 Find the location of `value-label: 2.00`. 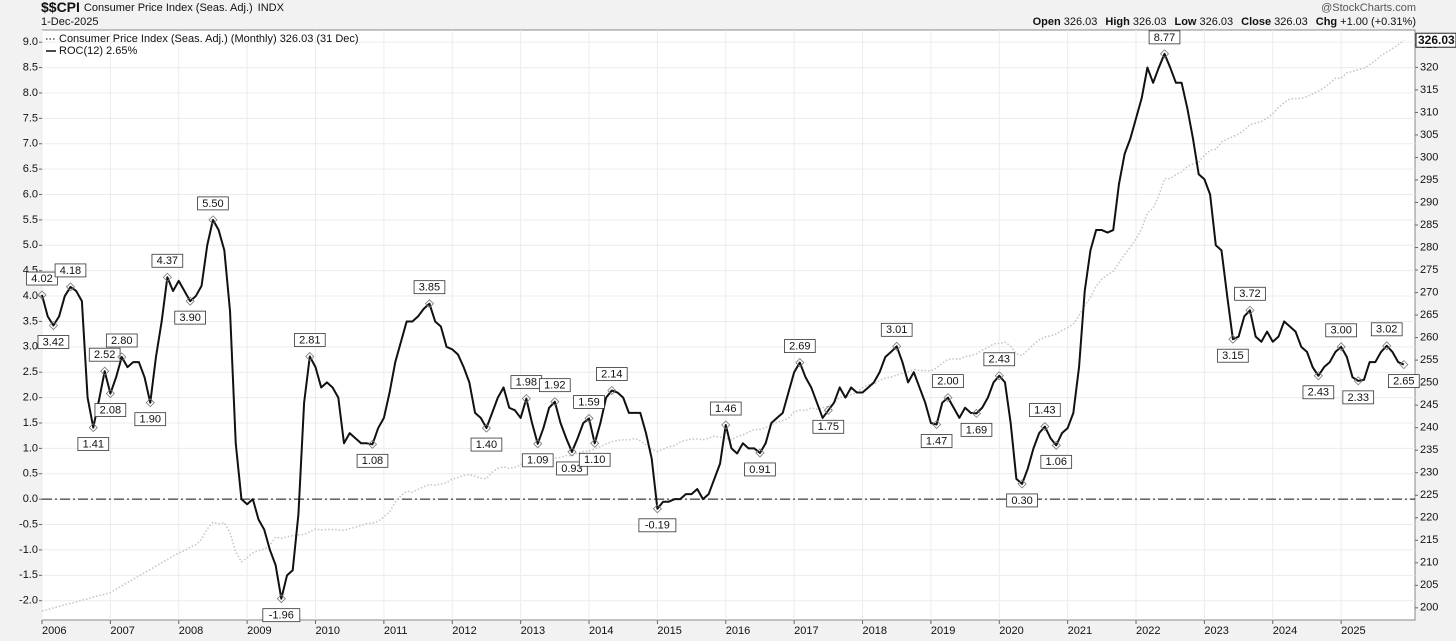

value-label: 2.00 is located at coordinates (947, 382).